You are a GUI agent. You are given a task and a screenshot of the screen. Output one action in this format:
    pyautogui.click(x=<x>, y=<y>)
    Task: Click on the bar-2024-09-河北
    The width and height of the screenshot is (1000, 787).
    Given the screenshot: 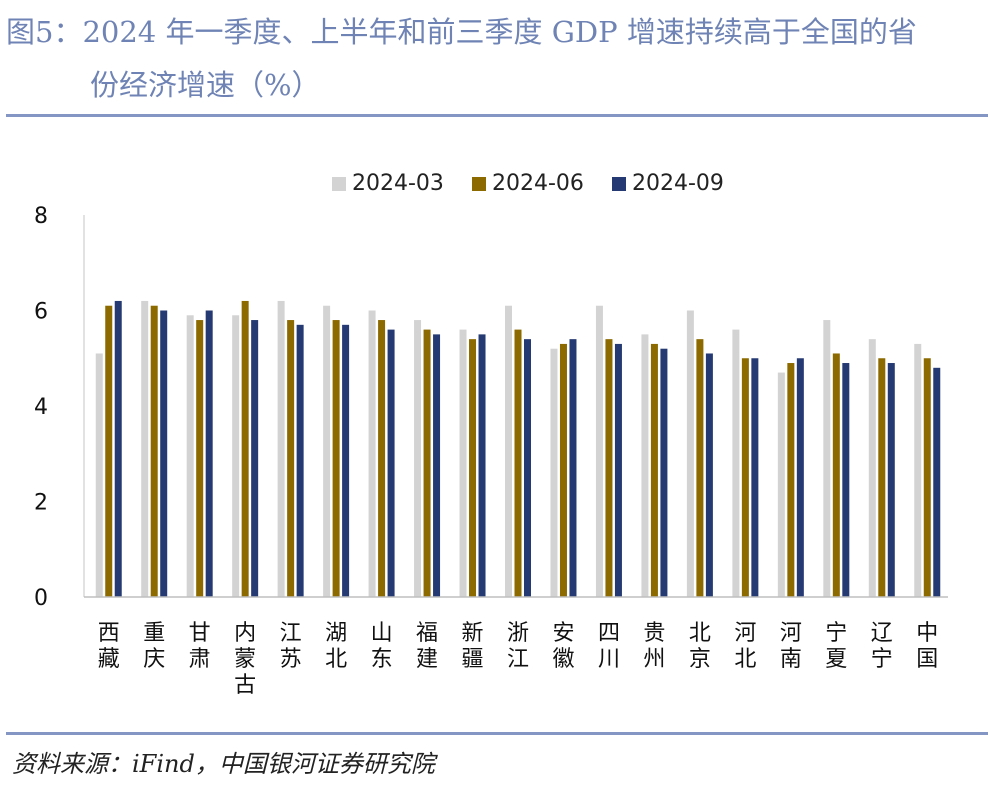 What is the action you would take?
    pyautogui.click(x=755, y=477)
    